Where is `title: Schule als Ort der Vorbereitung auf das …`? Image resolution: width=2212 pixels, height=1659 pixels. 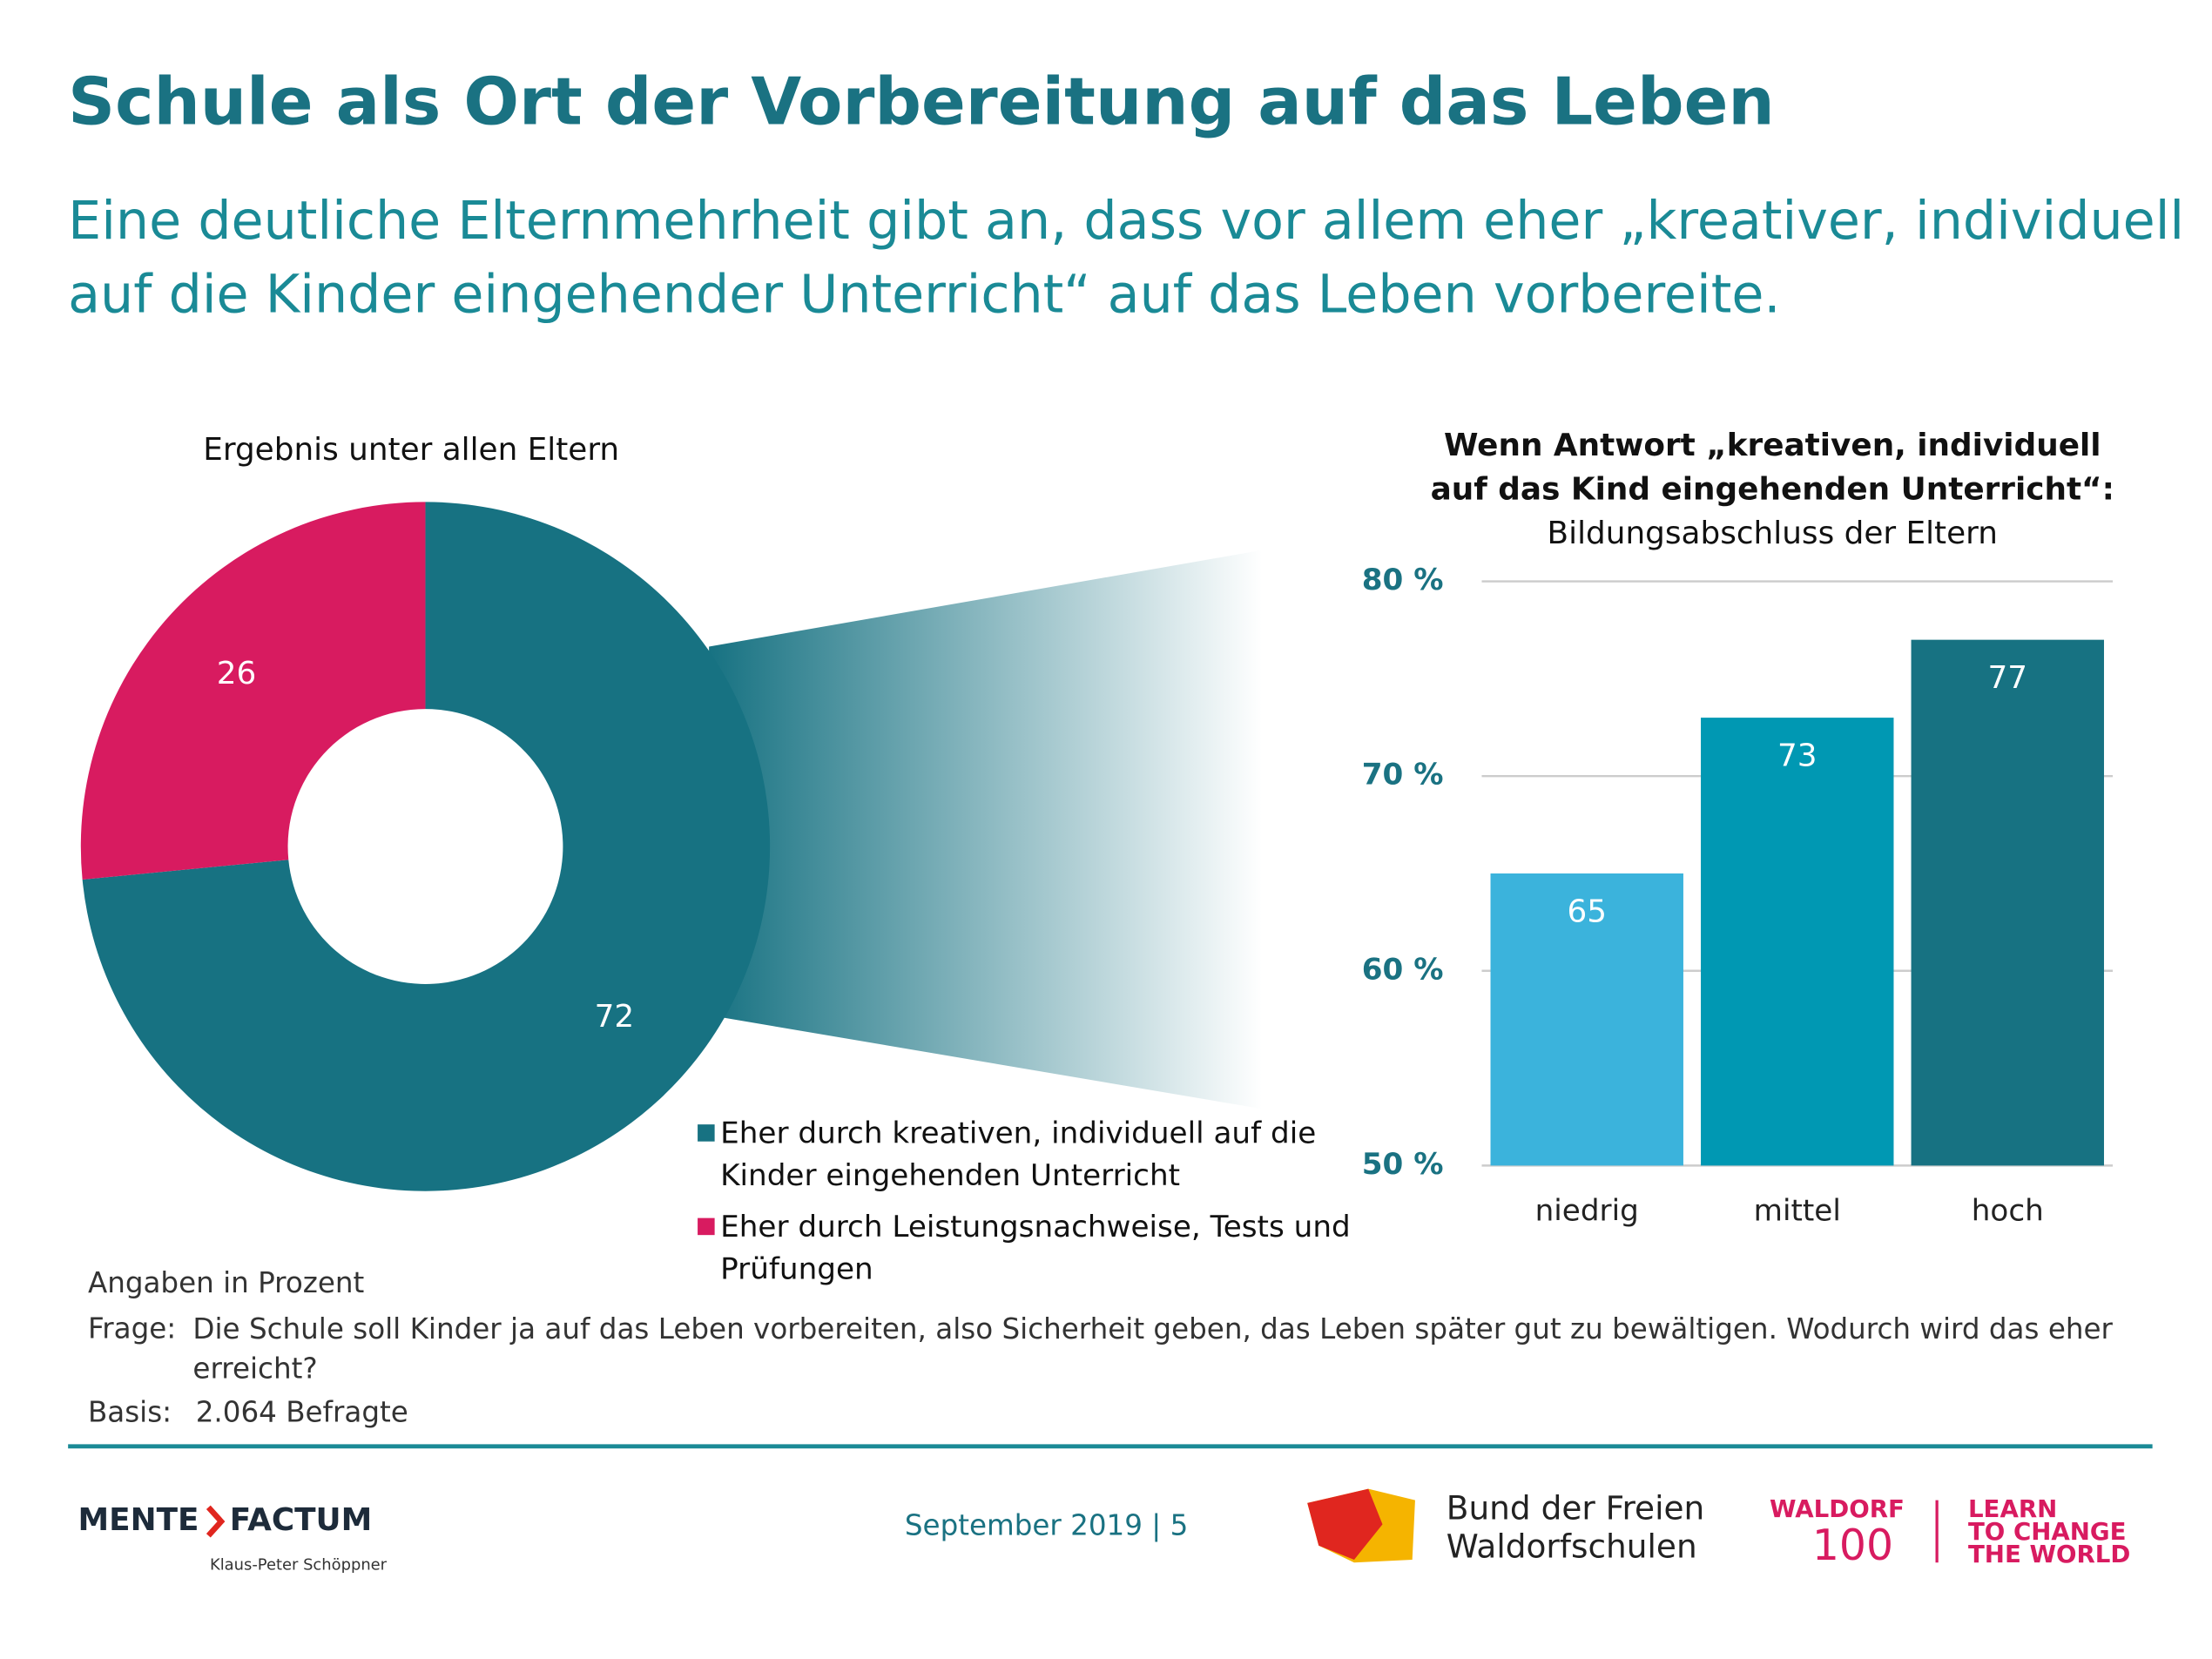
title: Schule als Ort der Vorbereitung auf das … is located at coordinates (921, 102).